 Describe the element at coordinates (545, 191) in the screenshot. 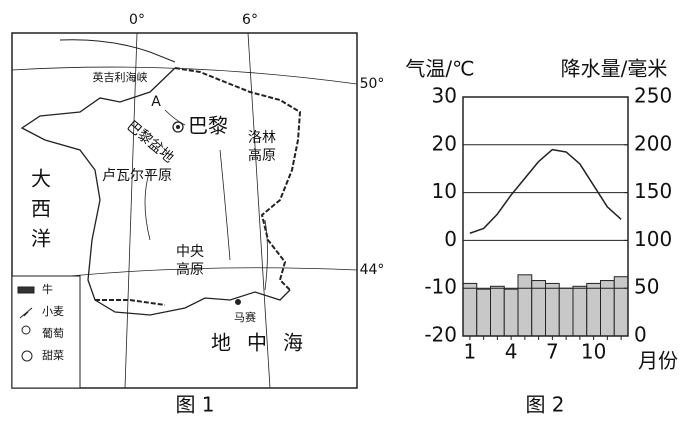

I see `temp-line` at that location.